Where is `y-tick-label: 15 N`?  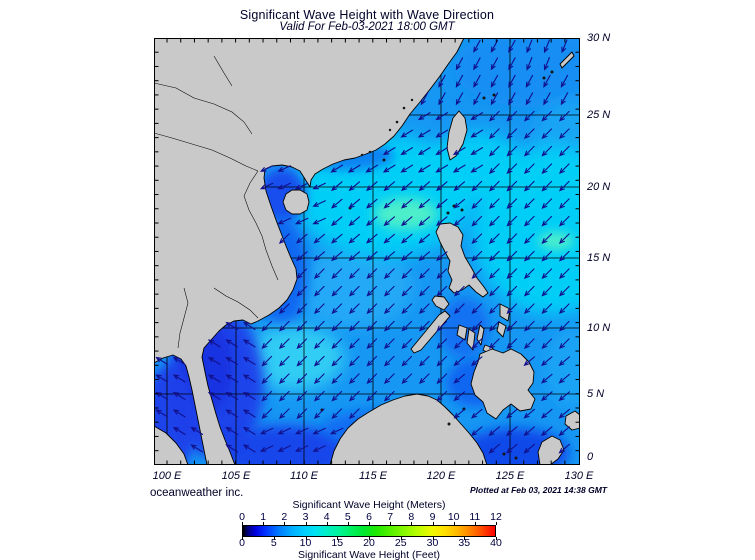
y-tick-label: 15 N is located at coordinates (599, 258).